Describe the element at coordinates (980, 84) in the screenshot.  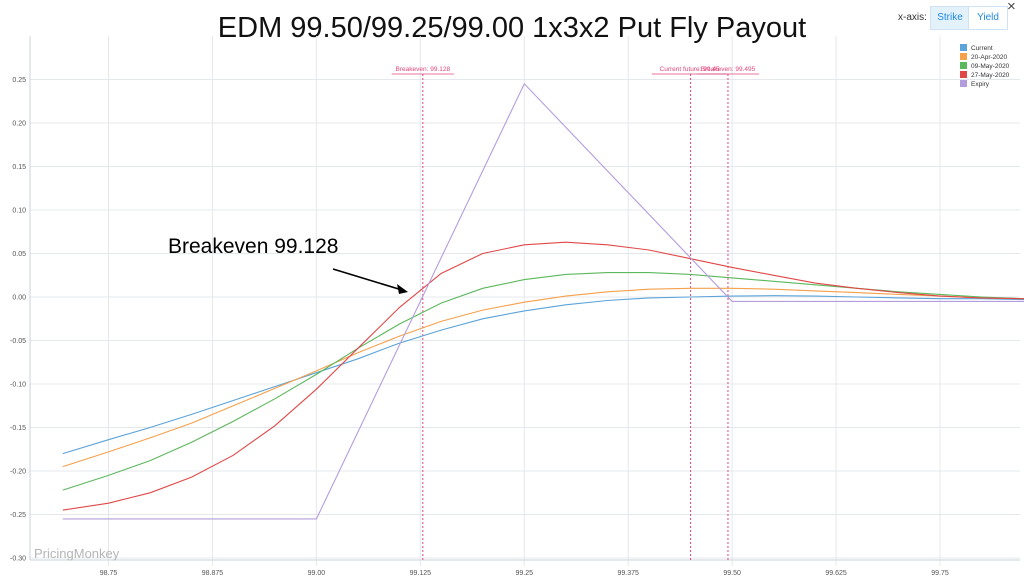
I see `legend-label: Expiry` at that location.